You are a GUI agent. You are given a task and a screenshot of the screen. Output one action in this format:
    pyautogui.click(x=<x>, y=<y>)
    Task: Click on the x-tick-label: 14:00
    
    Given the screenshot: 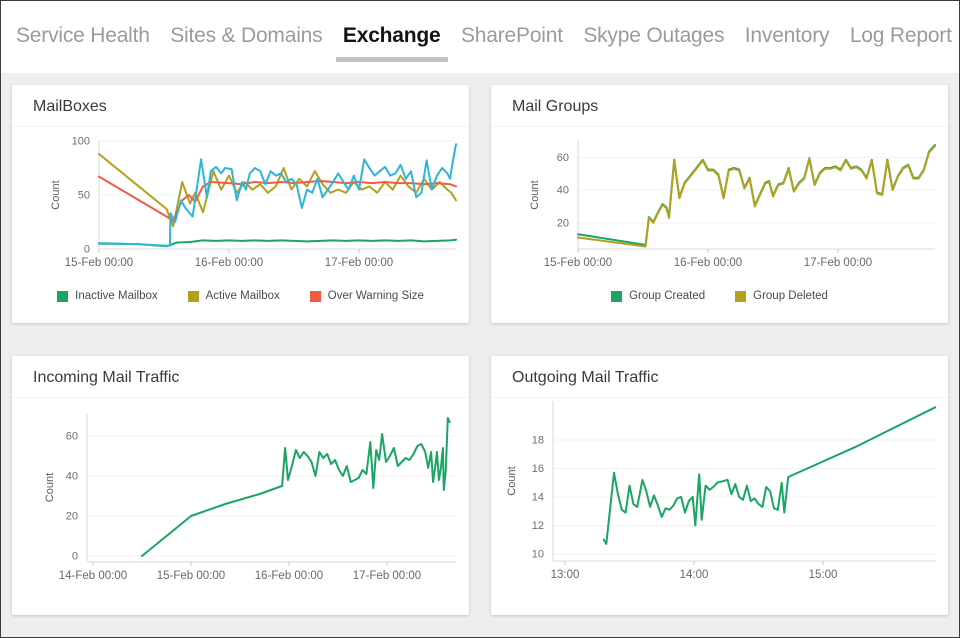 What is the action you would take?
    pyautogui.click(x=694, y=575)
    